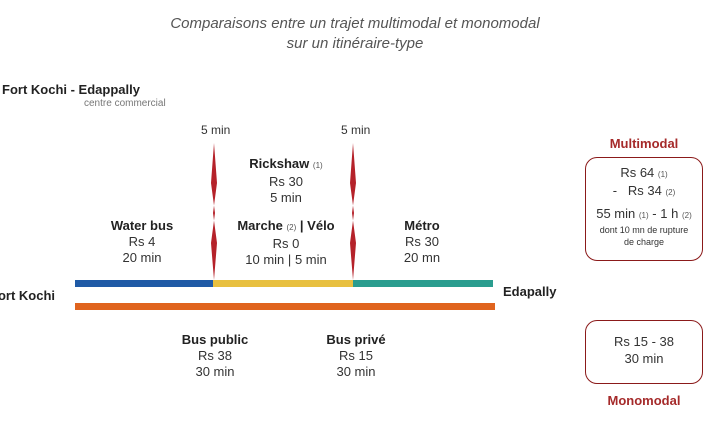 The height and width of the screenshot is (430, 710). Describe the element at coordinates (356, 339) in the screenshot. I see `private-bus-mode: Bus privé` at that location.